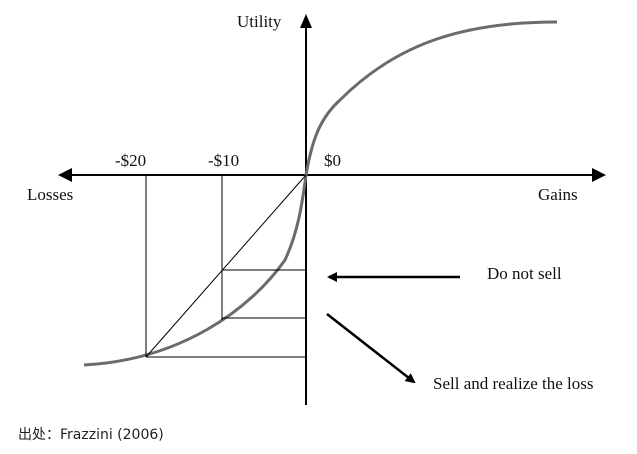 This screenshot has width=637, height=454. Describe the element at coordinates (50, 194) in the screenshot. I see `x-axis-left-label: Losses` at that location.